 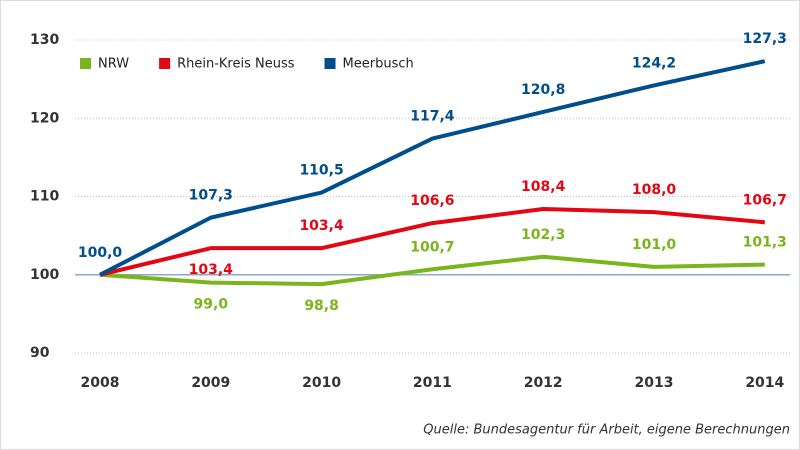 What do you see at coordinates (765, 243) in the screenshot?
I see `value-label: 101,3` at bounding box center [765, 243].